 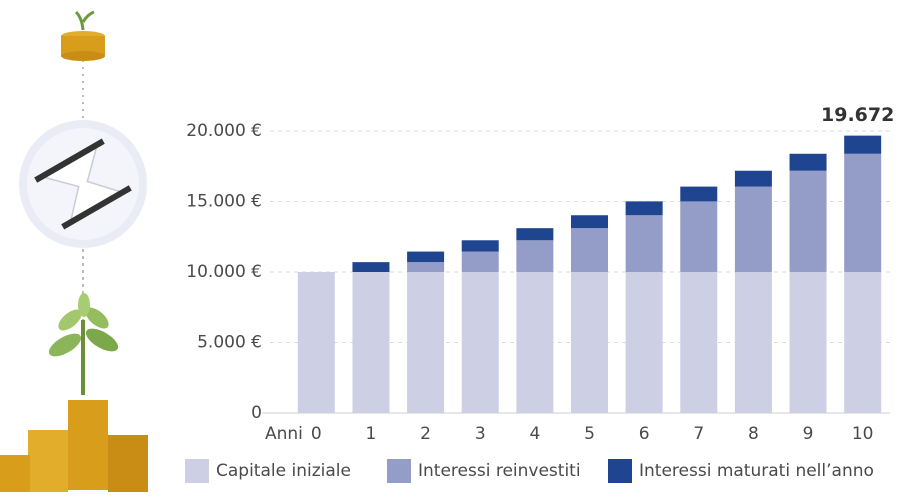 I want to click on y-tick-label: 15.000 €, so click(x=224, y=202).